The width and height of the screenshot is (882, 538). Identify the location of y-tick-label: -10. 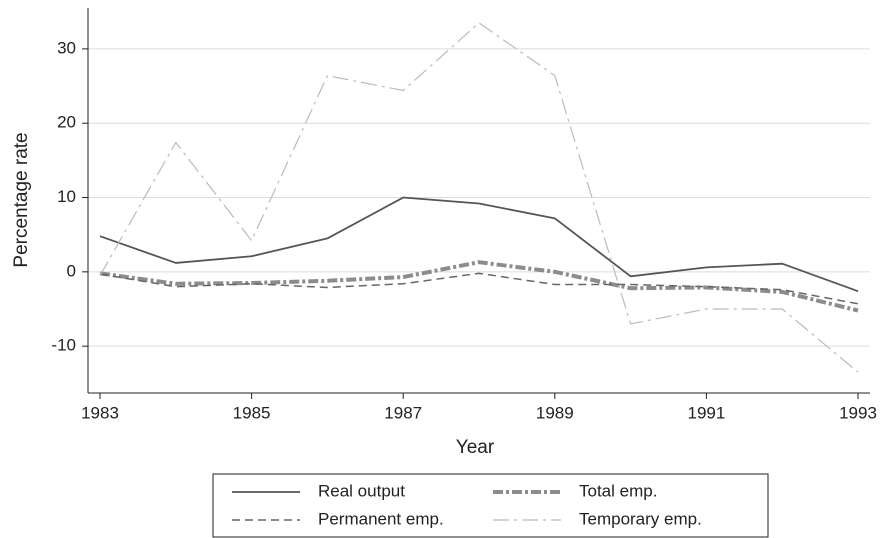
(63, 345).